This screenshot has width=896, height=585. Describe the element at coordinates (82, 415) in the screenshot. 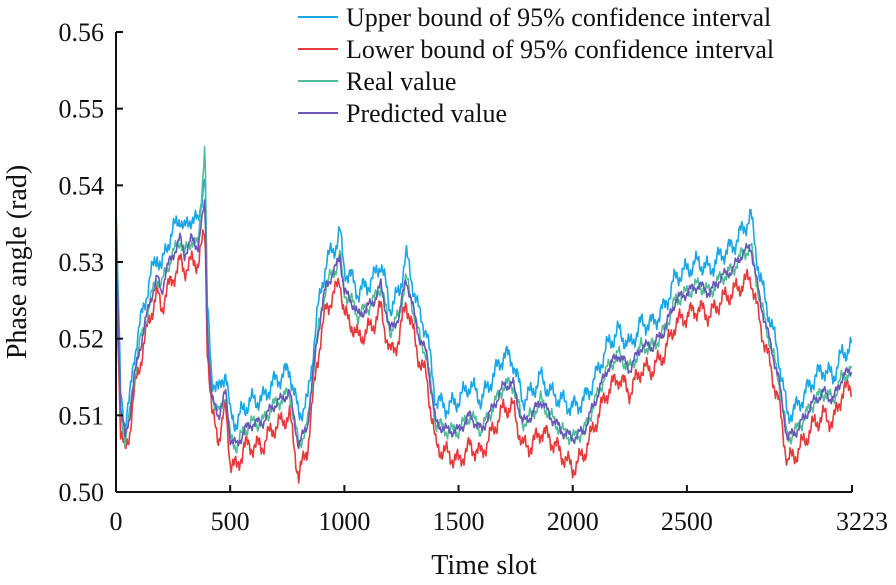

I see `y-tick-label: 0.51` at that location.